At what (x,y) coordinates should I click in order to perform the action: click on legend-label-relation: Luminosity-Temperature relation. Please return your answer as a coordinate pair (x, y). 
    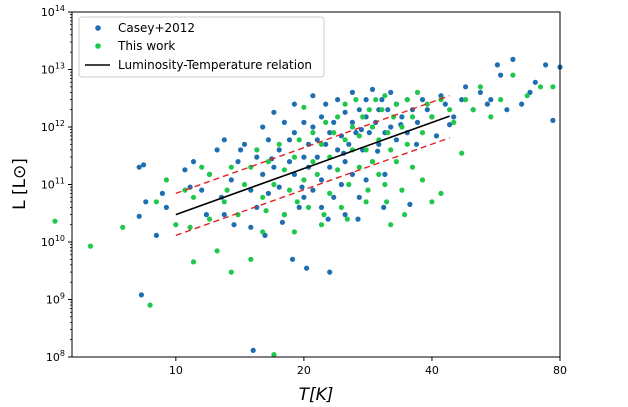
    Looking at the image, I should click on (215, 65).